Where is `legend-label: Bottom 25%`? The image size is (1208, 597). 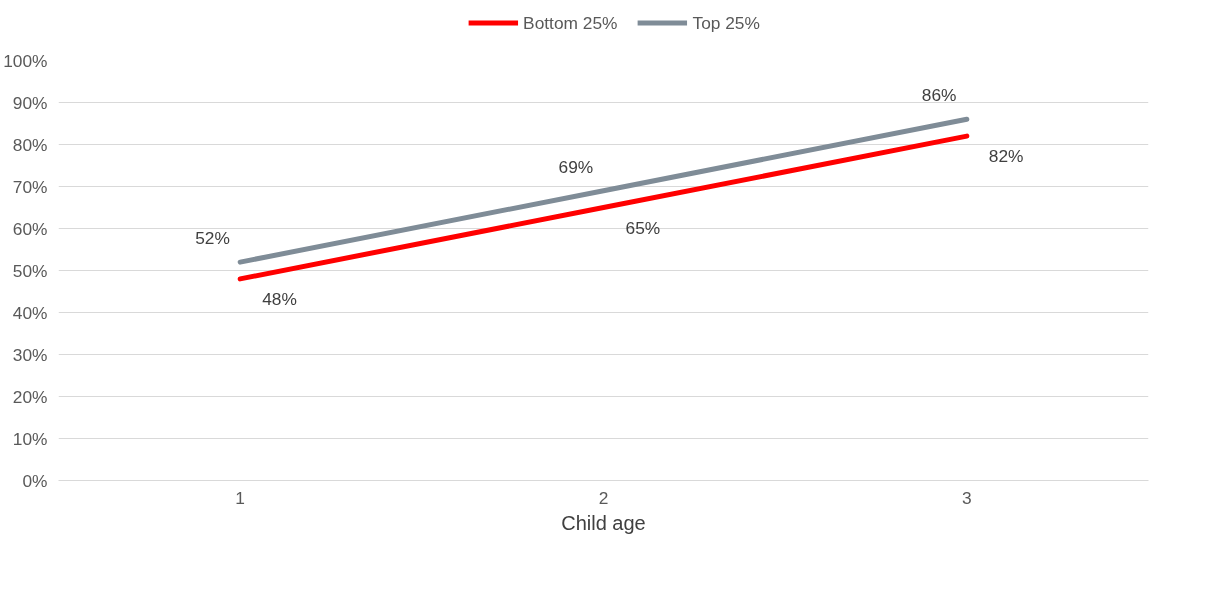
legend-label: Bottom 25% is located at coordinates (570, 22).